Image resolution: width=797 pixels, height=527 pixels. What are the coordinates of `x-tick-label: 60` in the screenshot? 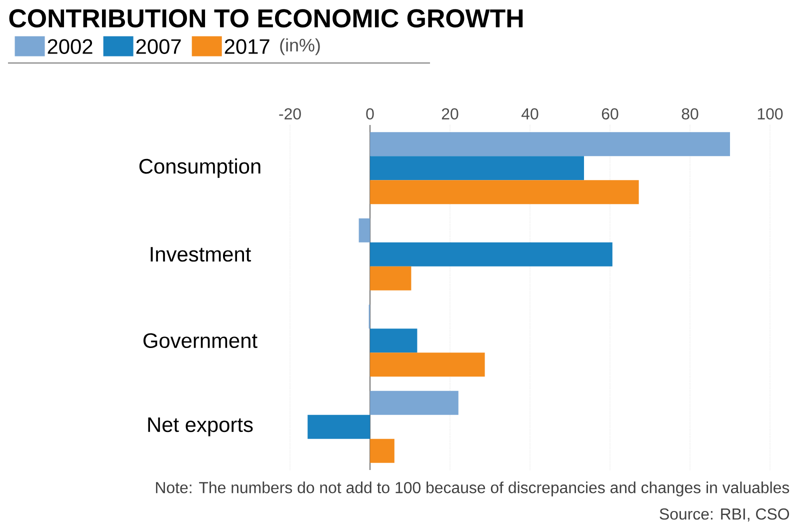 It's located at (610, 114).